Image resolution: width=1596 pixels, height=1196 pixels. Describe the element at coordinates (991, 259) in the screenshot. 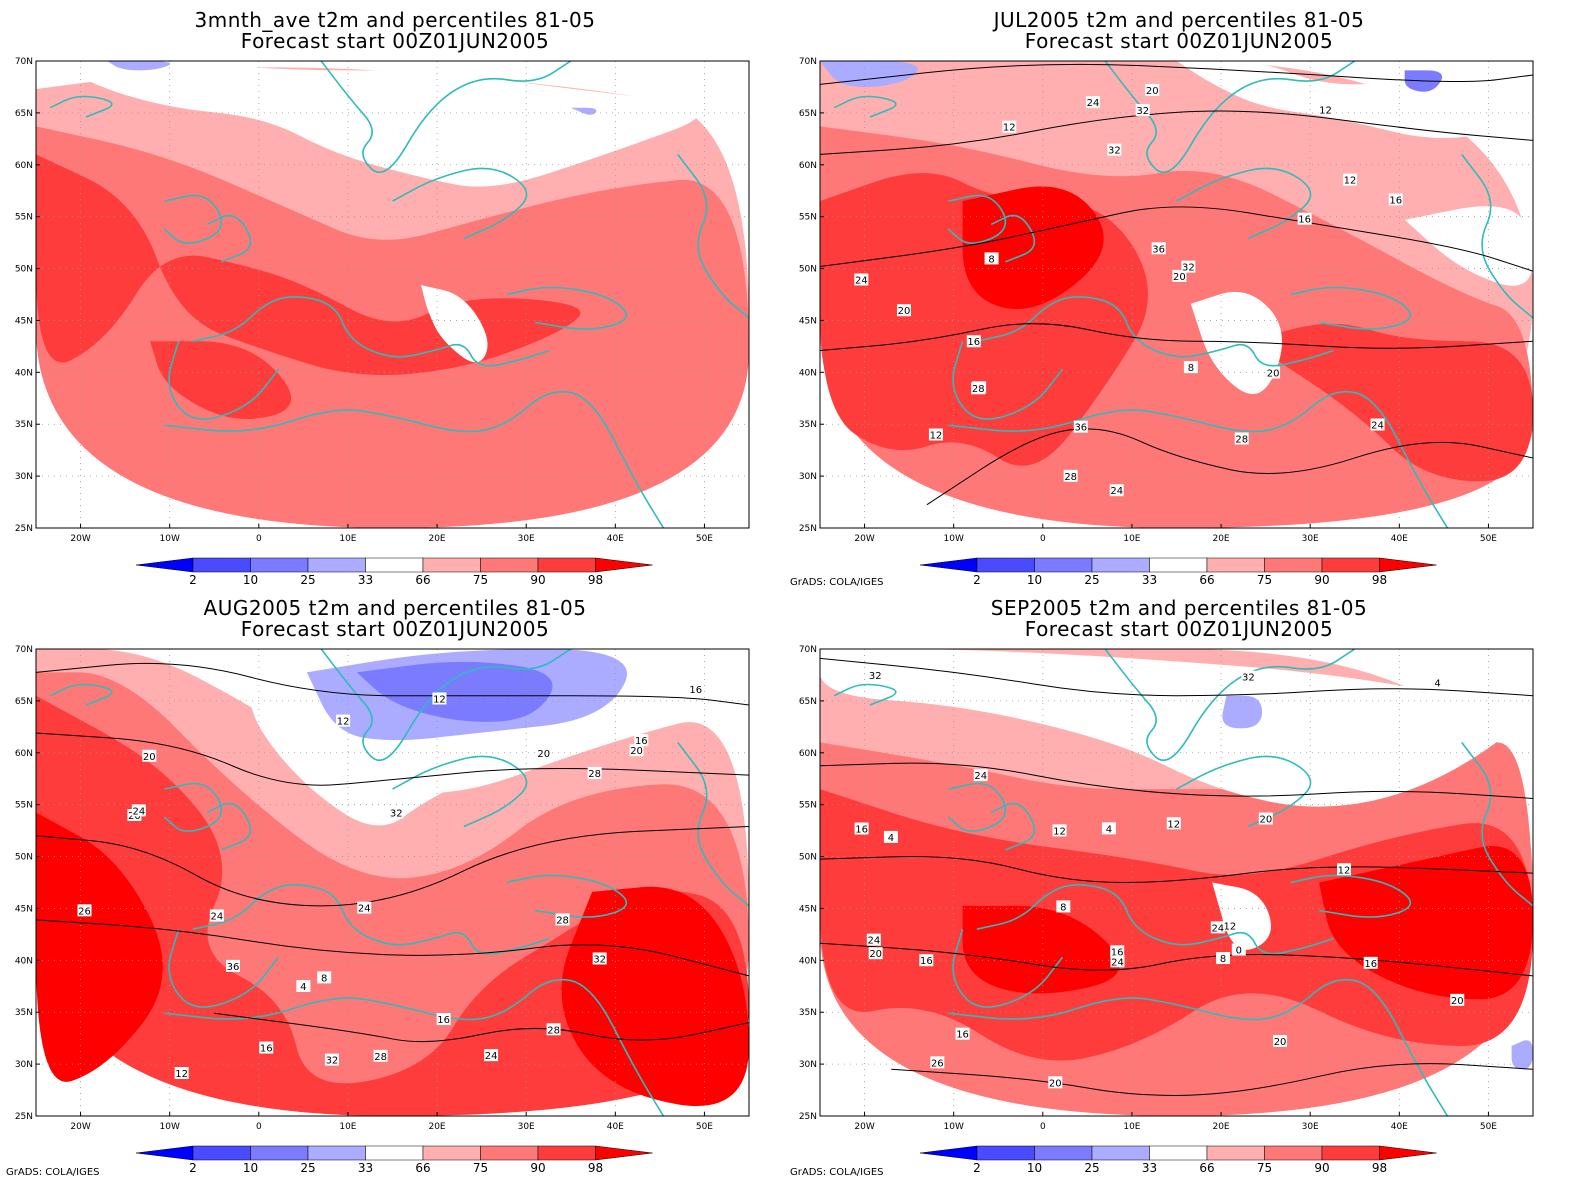

I see `svg-text: 8` at that location.